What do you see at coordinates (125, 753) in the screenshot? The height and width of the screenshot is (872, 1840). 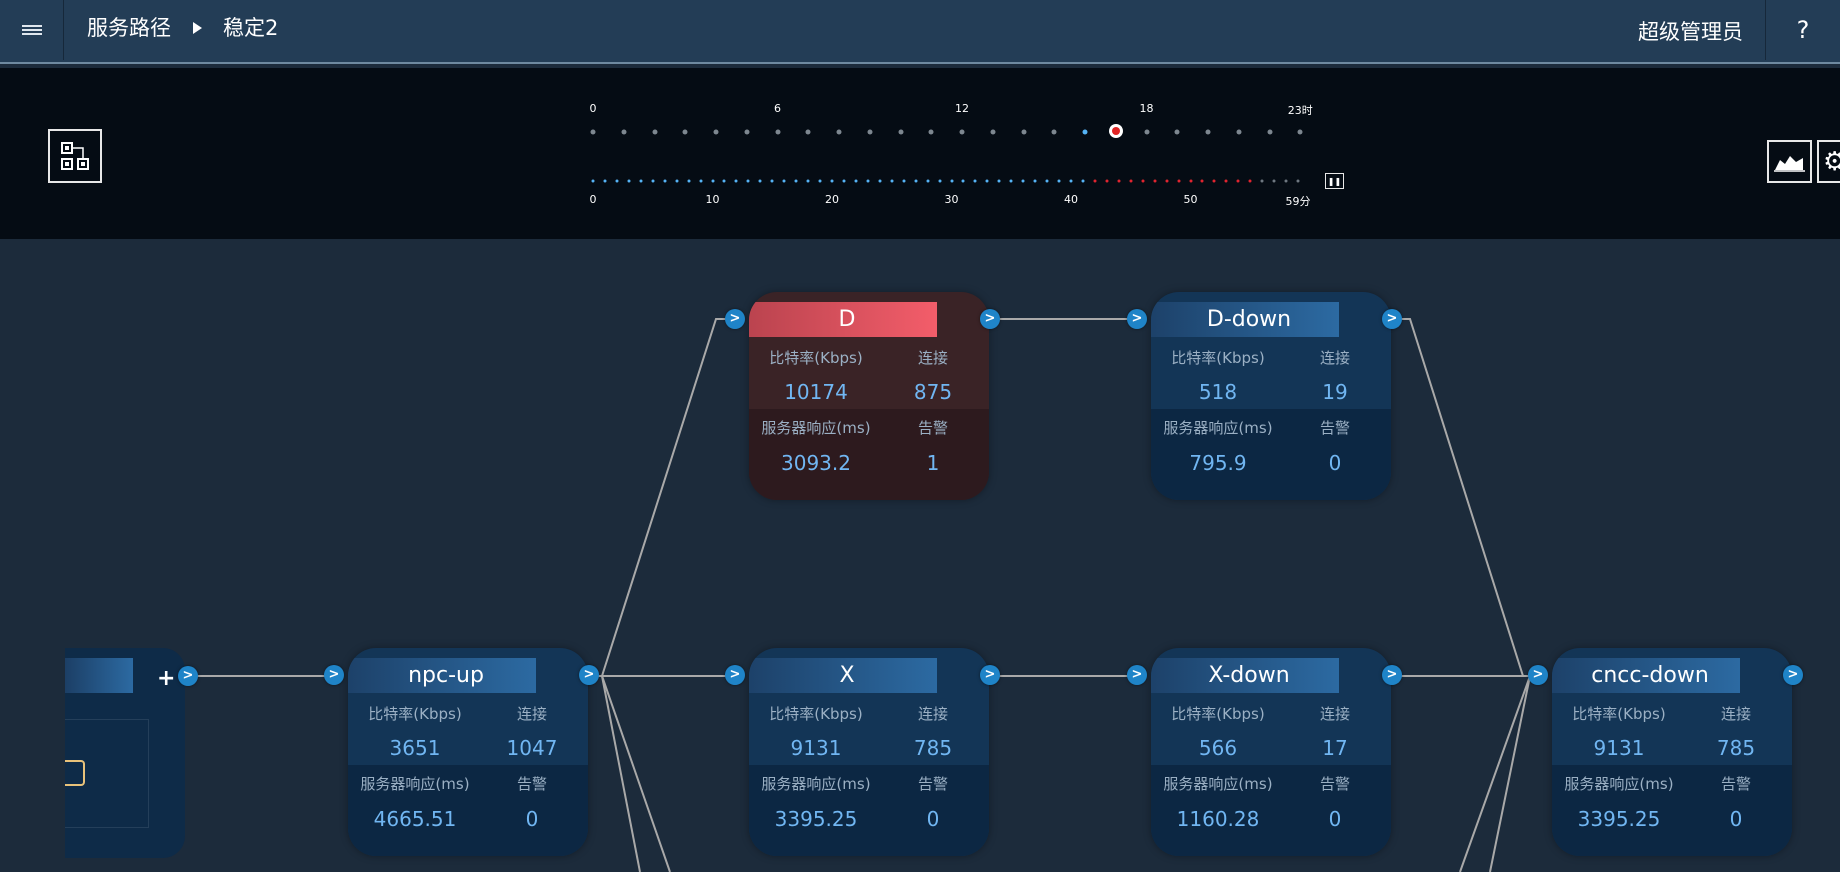 I see `node-partial-left` at bounding box center [125, 753].